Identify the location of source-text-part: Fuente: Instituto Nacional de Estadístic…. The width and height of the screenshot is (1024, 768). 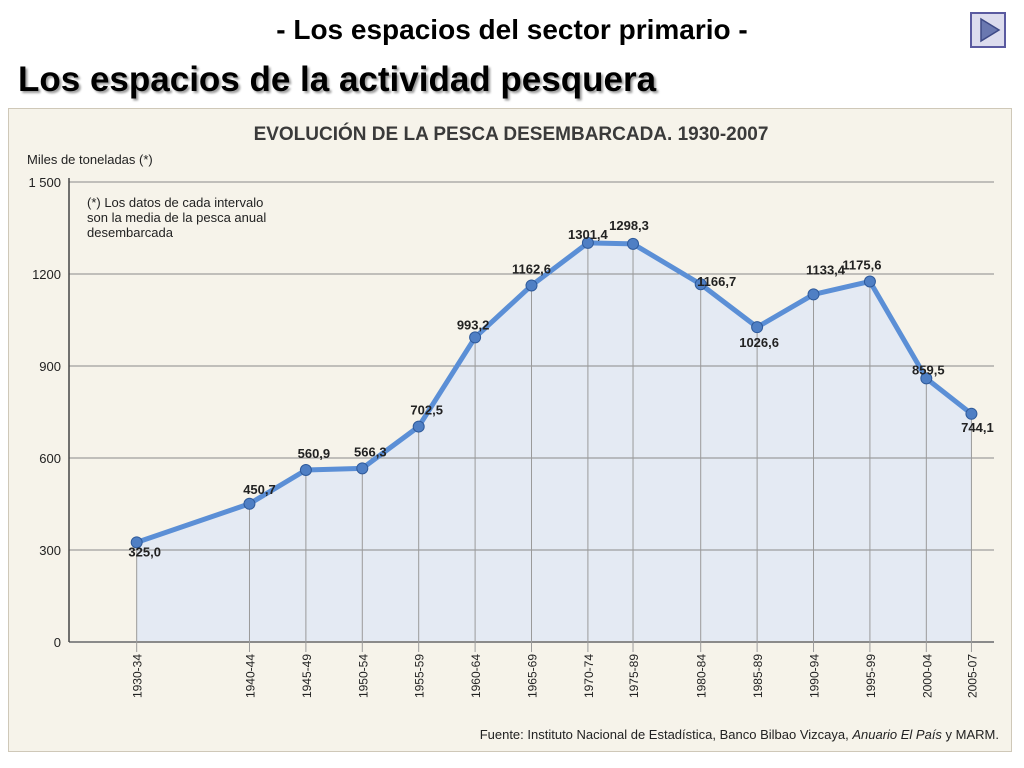
(666, 734).